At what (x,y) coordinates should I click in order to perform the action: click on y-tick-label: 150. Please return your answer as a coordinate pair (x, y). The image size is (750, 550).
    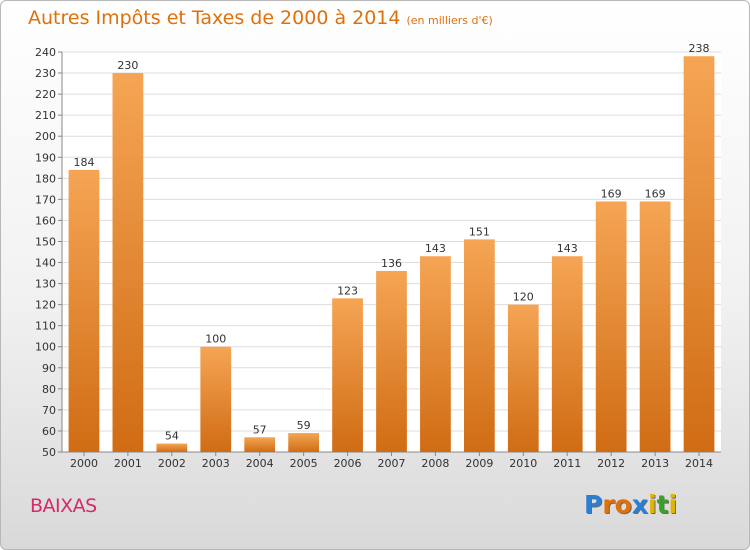
    Looking at the image, I should click on (45, 241).